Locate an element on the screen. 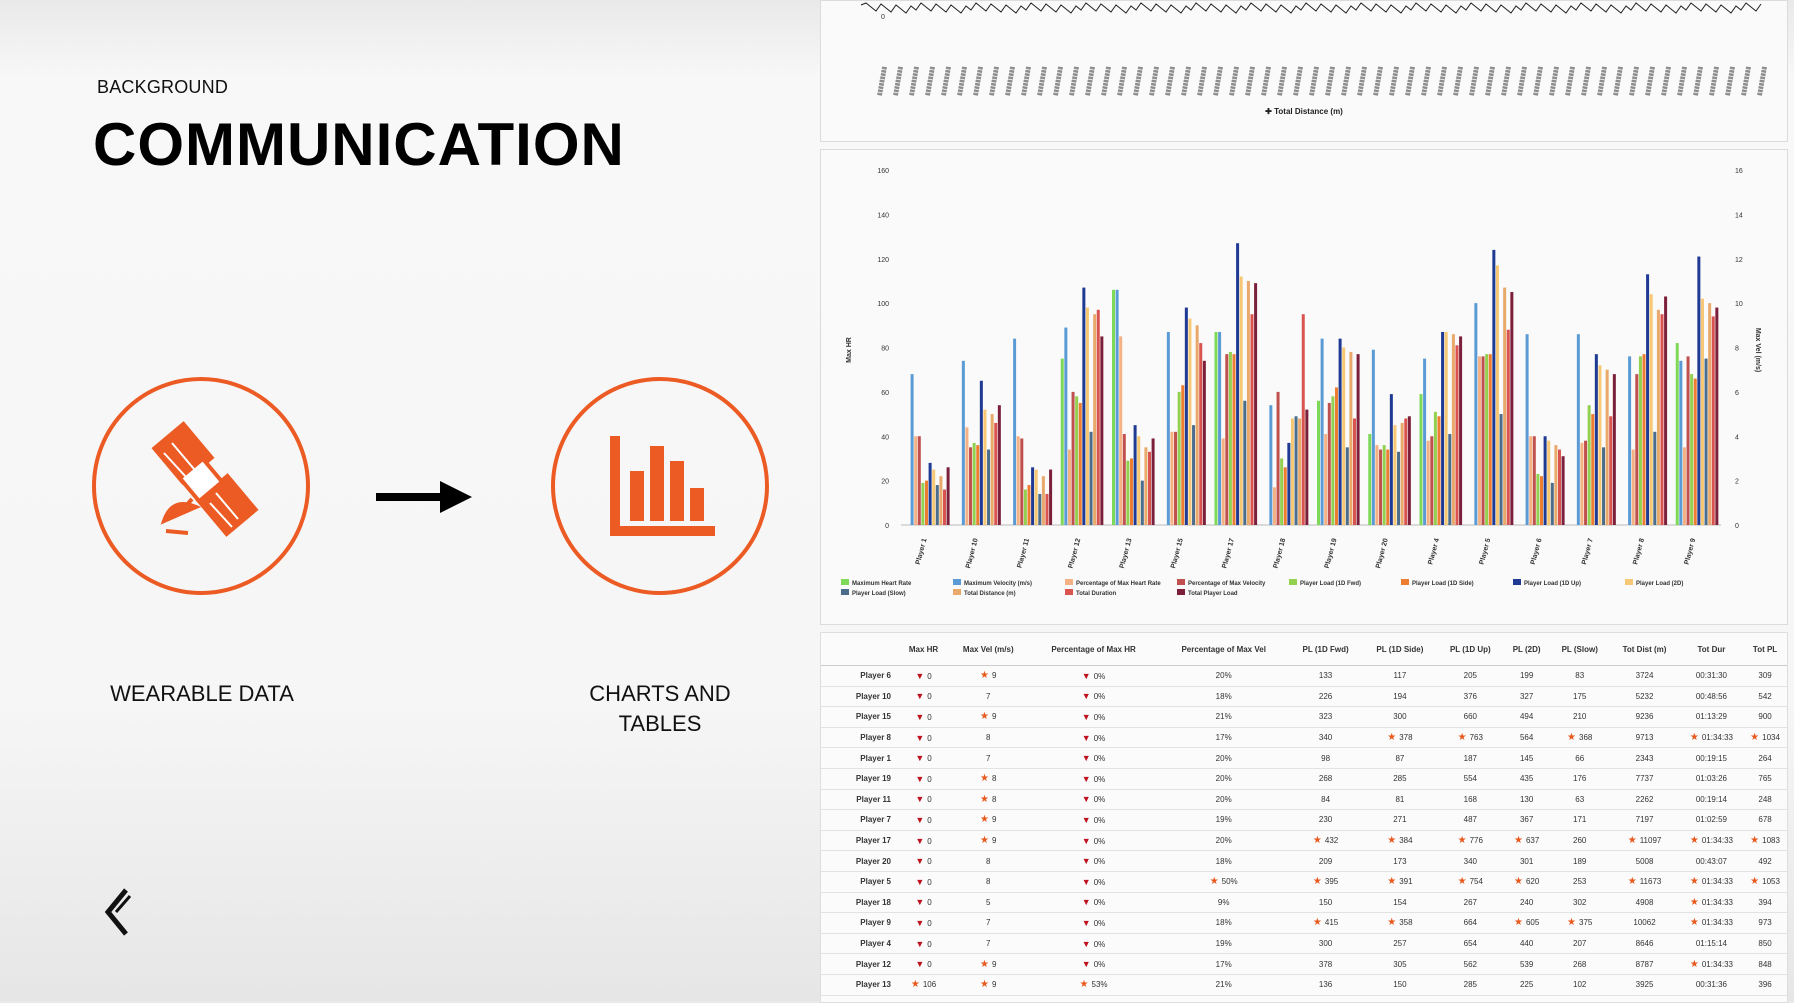 The width and height of the screenshot is (1794, 1003). table-cell: 18% is located at coordinates (1223, 697).